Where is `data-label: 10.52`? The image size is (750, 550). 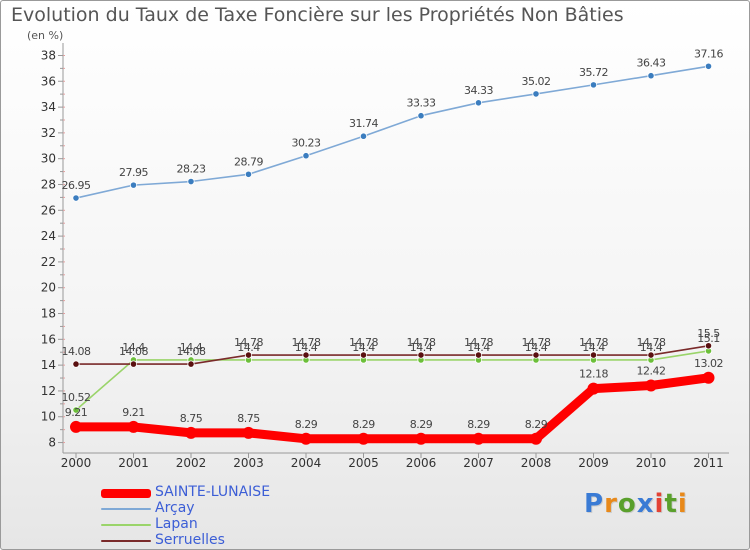
data-label: 10.52 is located at coordinates (76, 397).